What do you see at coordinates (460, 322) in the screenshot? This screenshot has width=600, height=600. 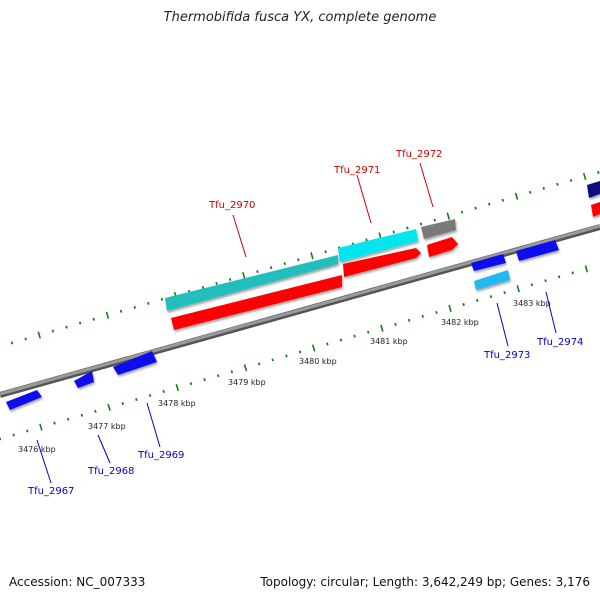 I see `scale-label-3482: 3482 kbp` at bounding box center [460, 322].